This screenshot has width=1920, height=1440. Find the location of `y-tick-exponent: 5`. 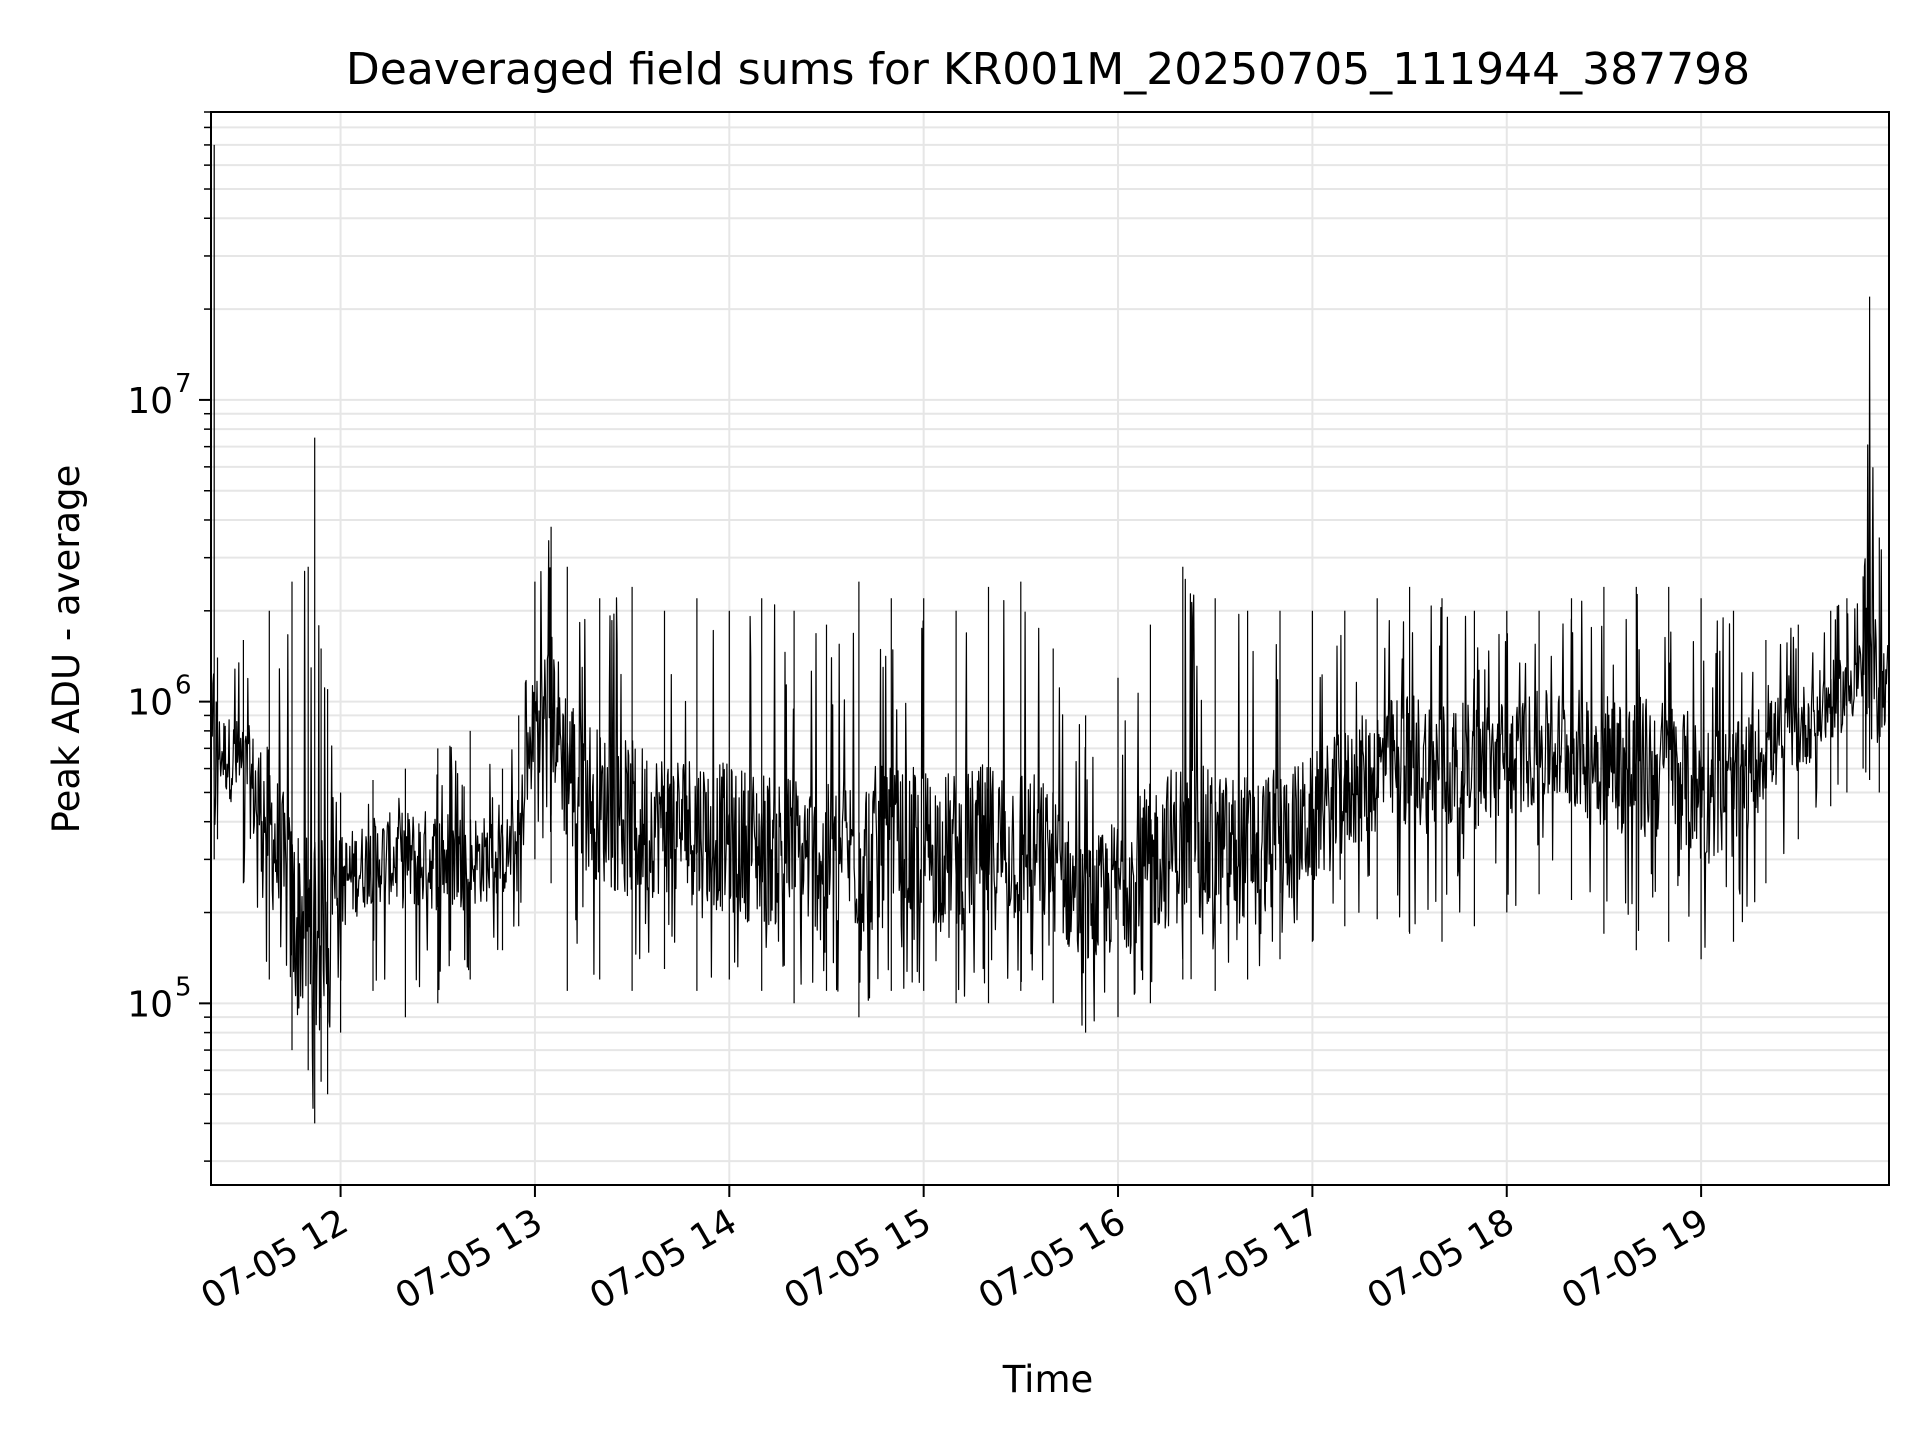

y-tick-exponent: 5 is located at coordinates (183, 987).